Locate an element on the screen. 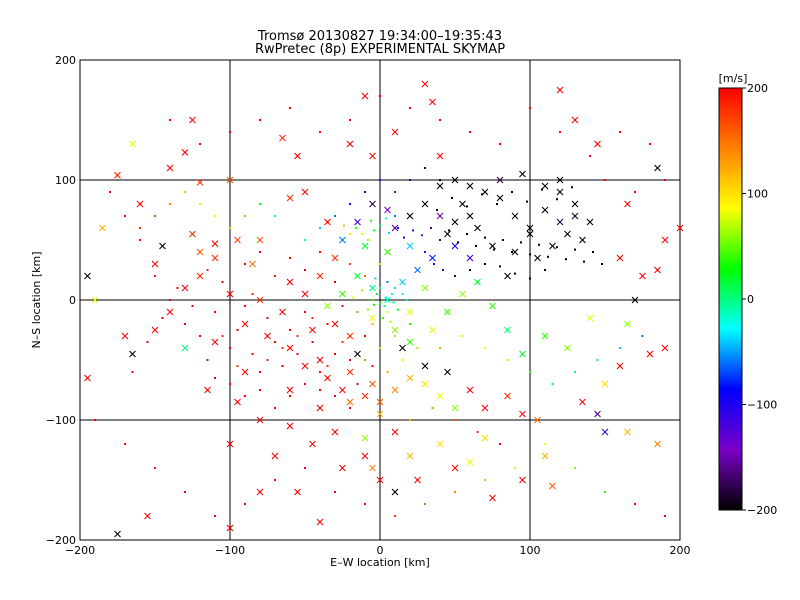 This screenshot has height=600, width=800. colorbar-gradient is located at coordinates (730, 299).